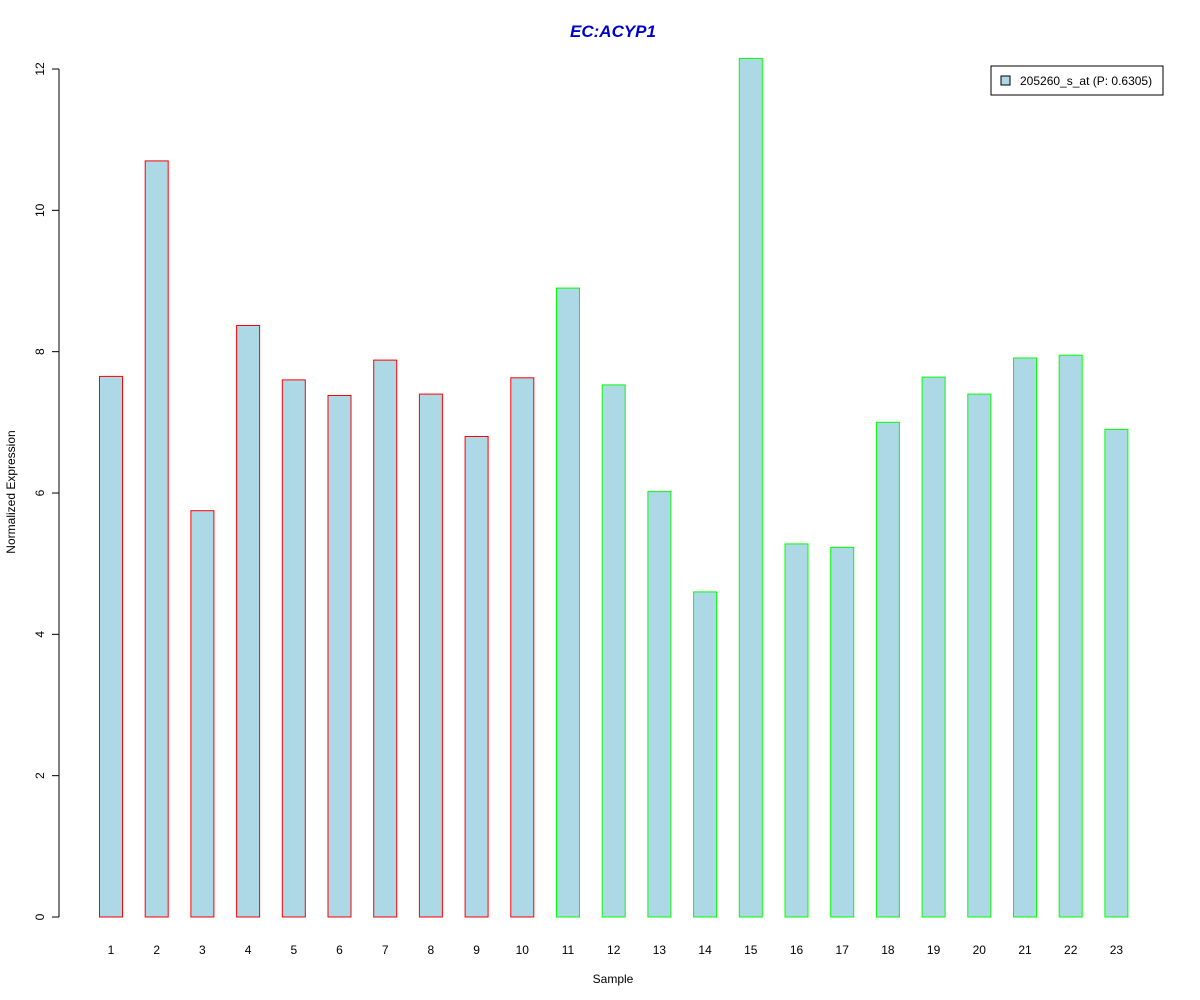 The height and width of the screenshot is (1000, 1200). What do you see at coordinates (568, 950) in the screenshot?
I see `x-tick-label: 11` at bounding box center [568, 950].